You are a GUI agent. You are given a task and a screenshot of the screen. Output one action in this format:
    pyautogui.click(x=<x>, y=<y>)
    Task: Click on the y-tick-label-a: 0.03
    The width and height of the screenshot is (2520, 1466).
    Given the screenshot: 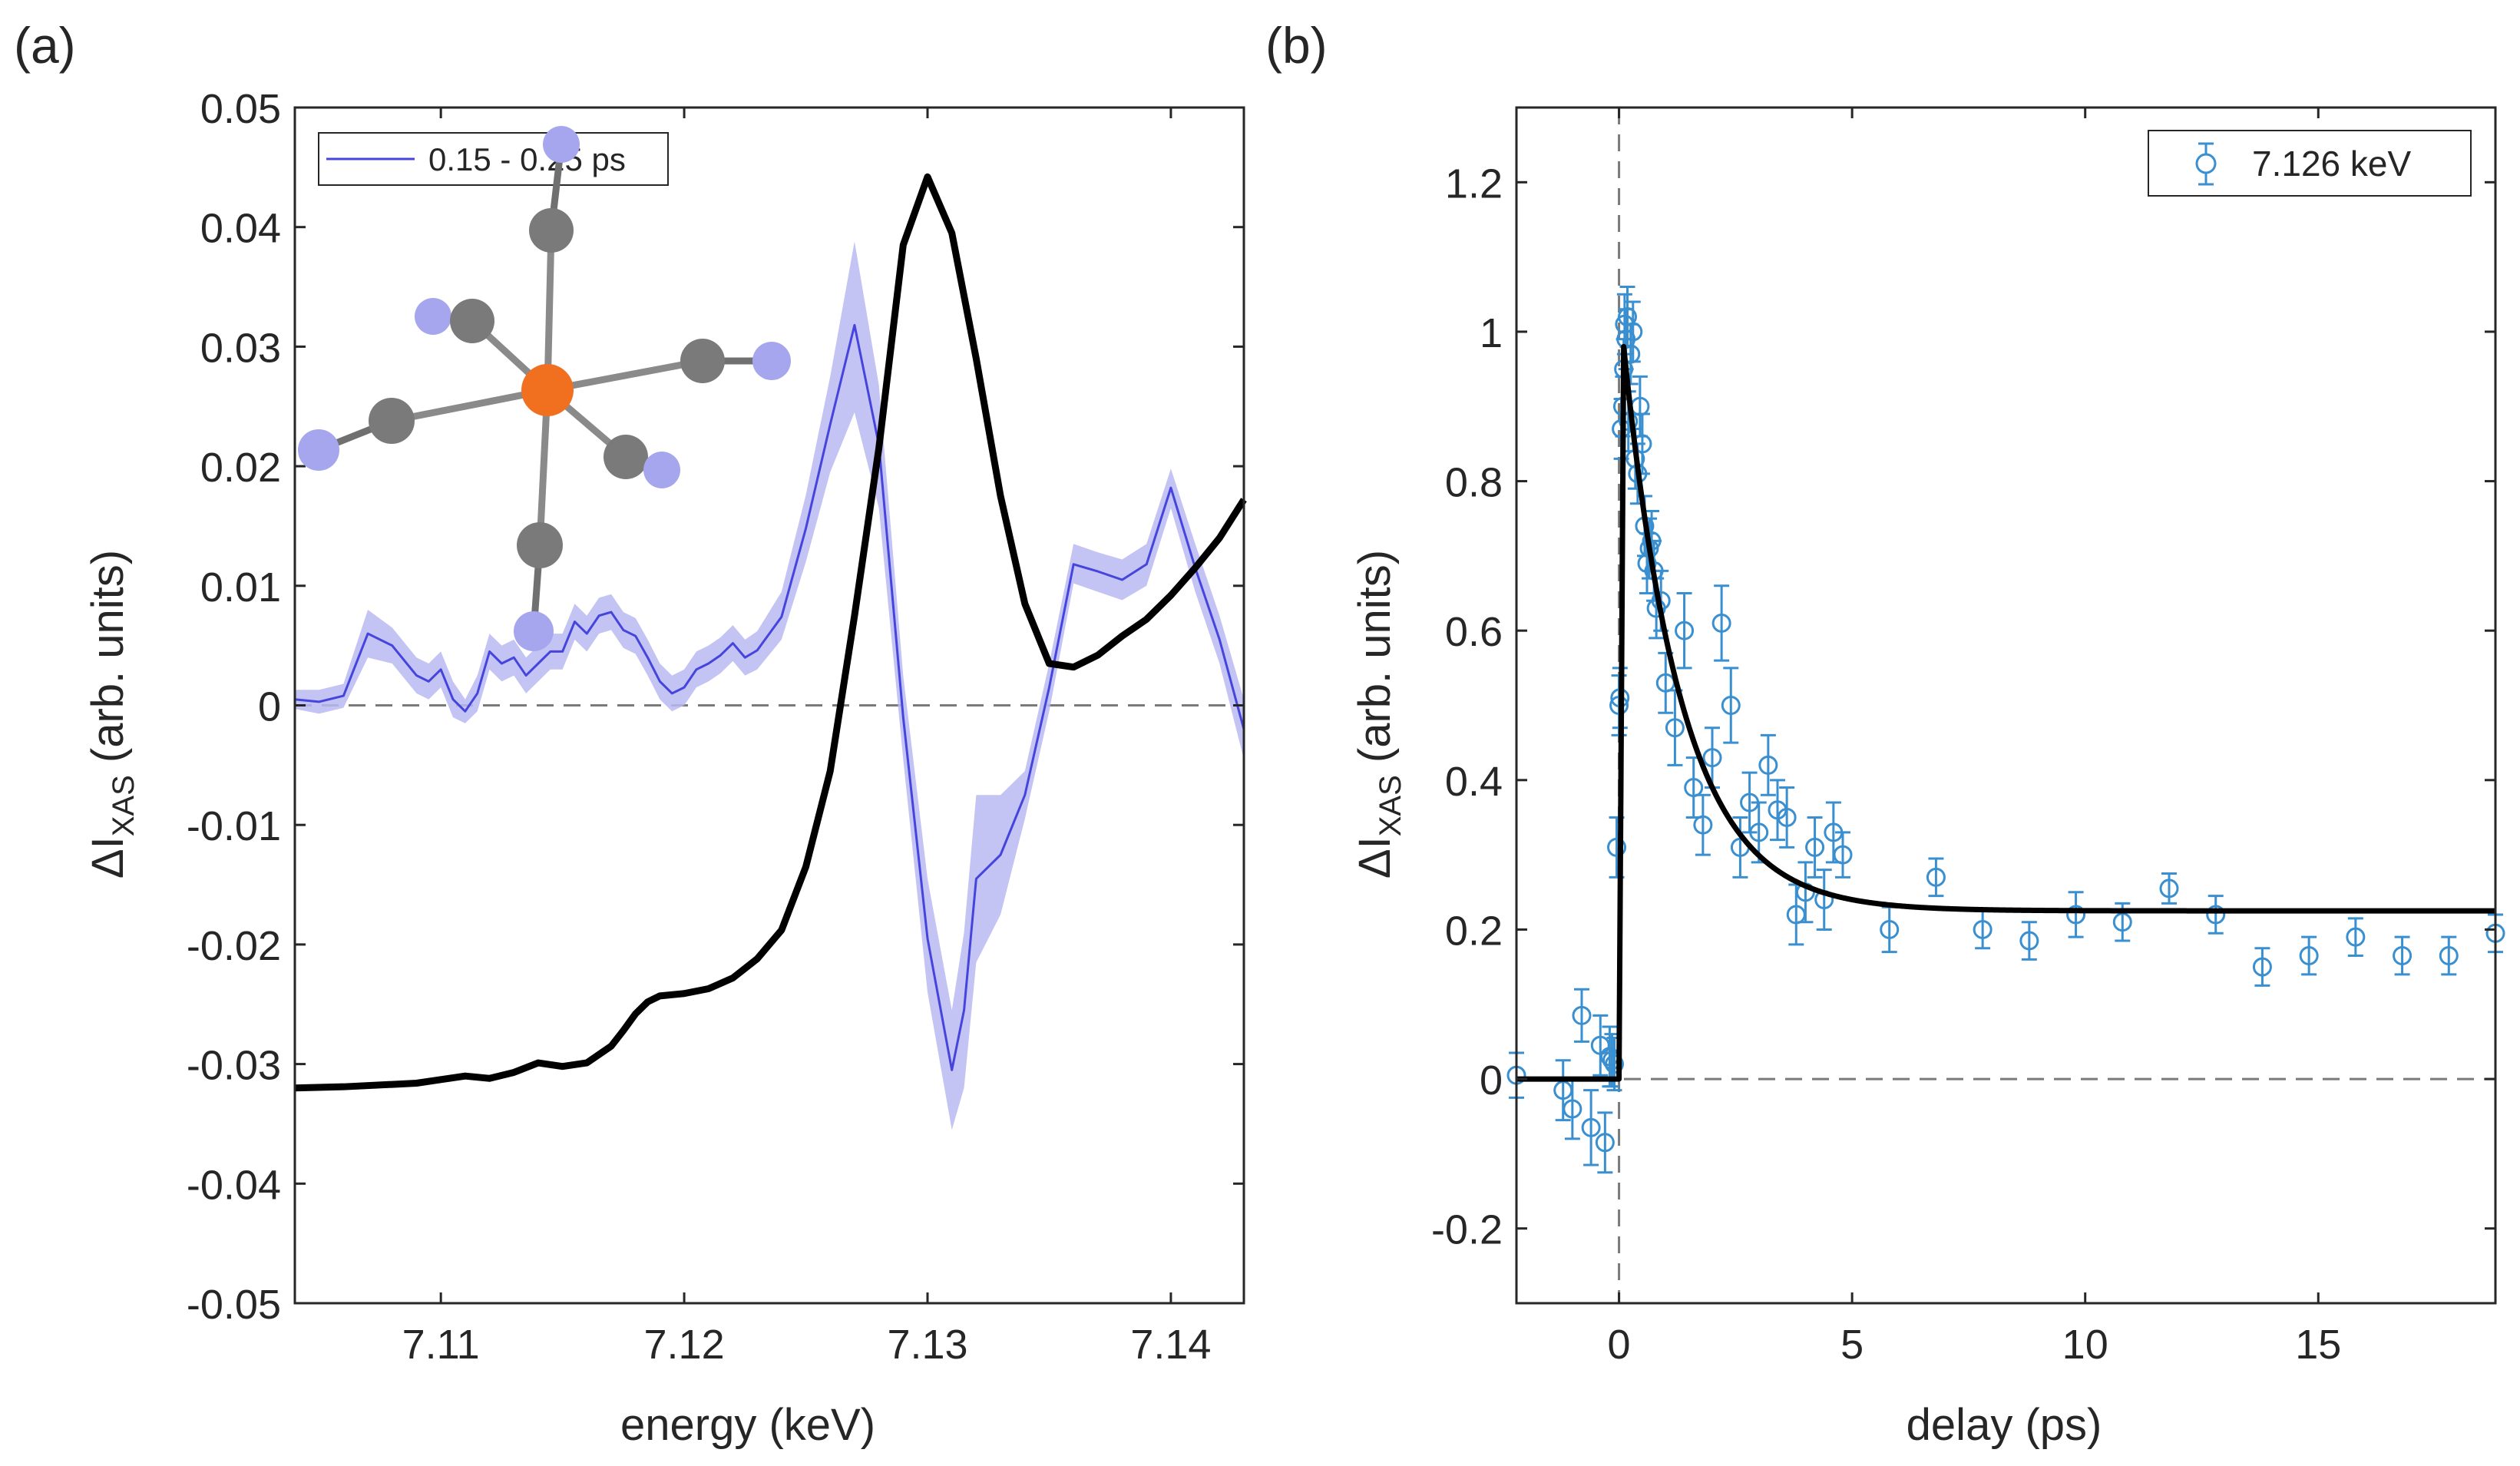 What is the action you would take?
    pyautogui.click(x=240, y=348)
    